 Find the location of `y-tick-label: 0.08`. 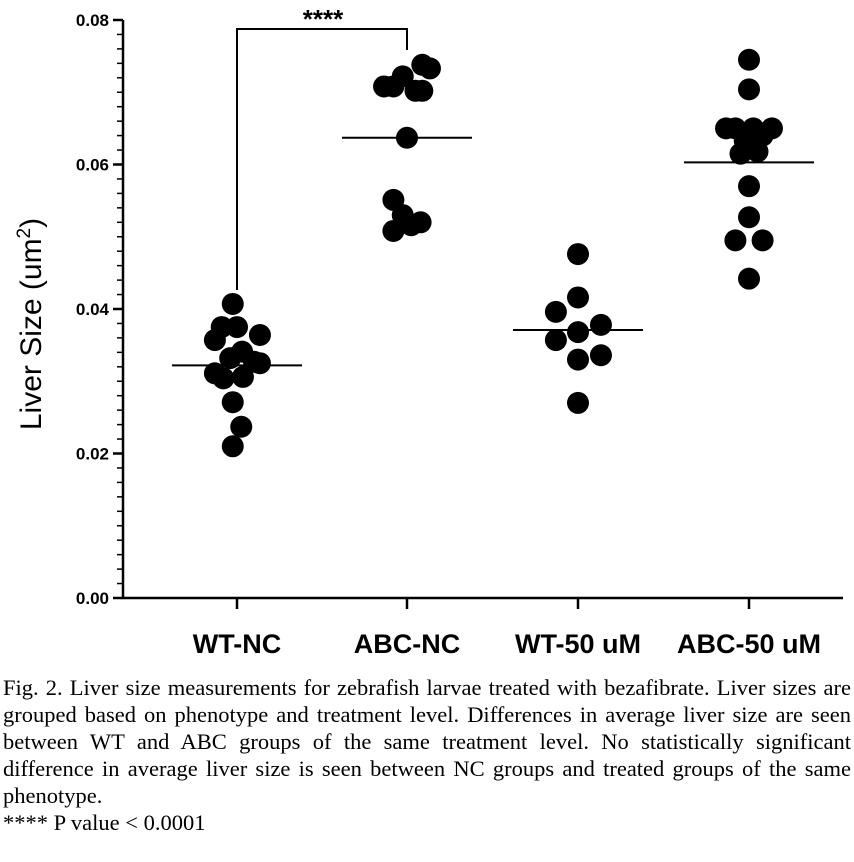

y-tick-label: 0.08 is located at coordinates (92, 20).